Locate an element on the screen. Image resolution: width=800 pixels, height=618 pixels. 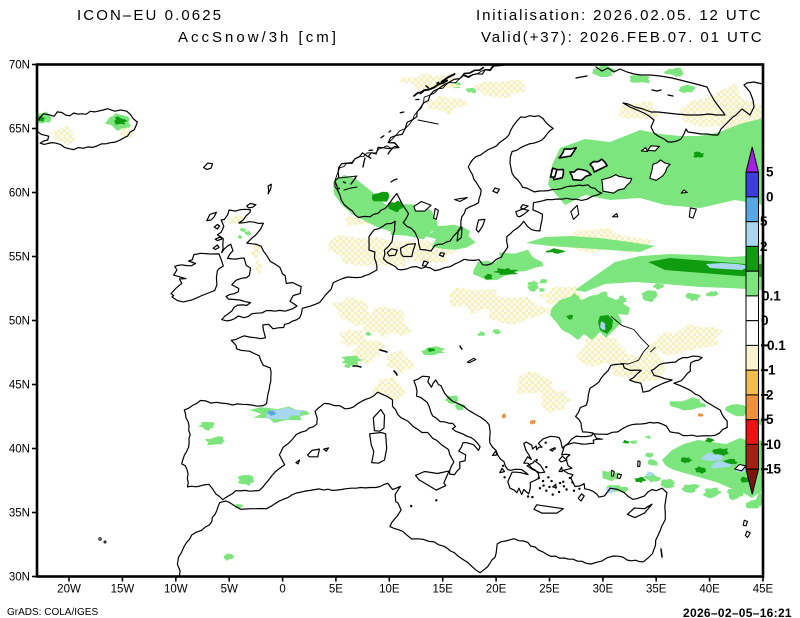
svg-text: 40N is located at coordinates (19, 450).